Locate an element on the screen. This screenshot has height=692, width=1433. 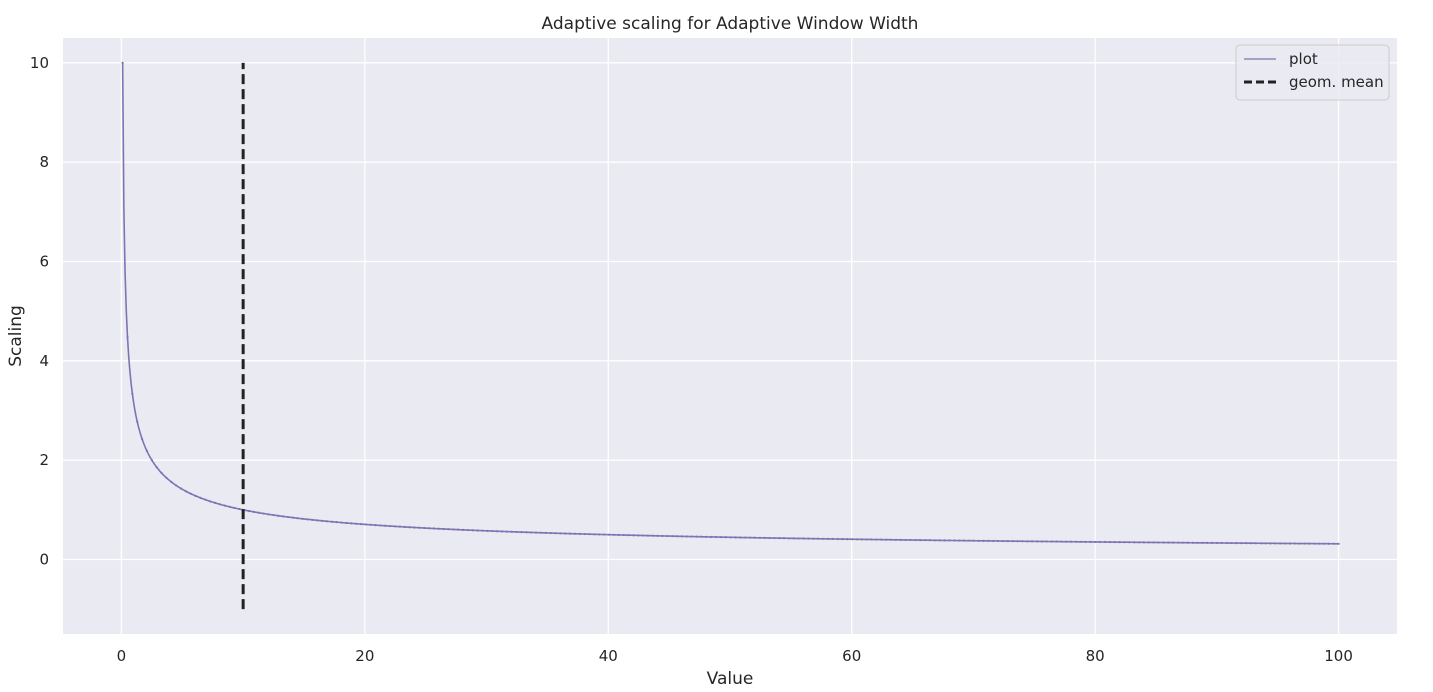
x-tick-label: 80 is located at coordinates (1095, 656).